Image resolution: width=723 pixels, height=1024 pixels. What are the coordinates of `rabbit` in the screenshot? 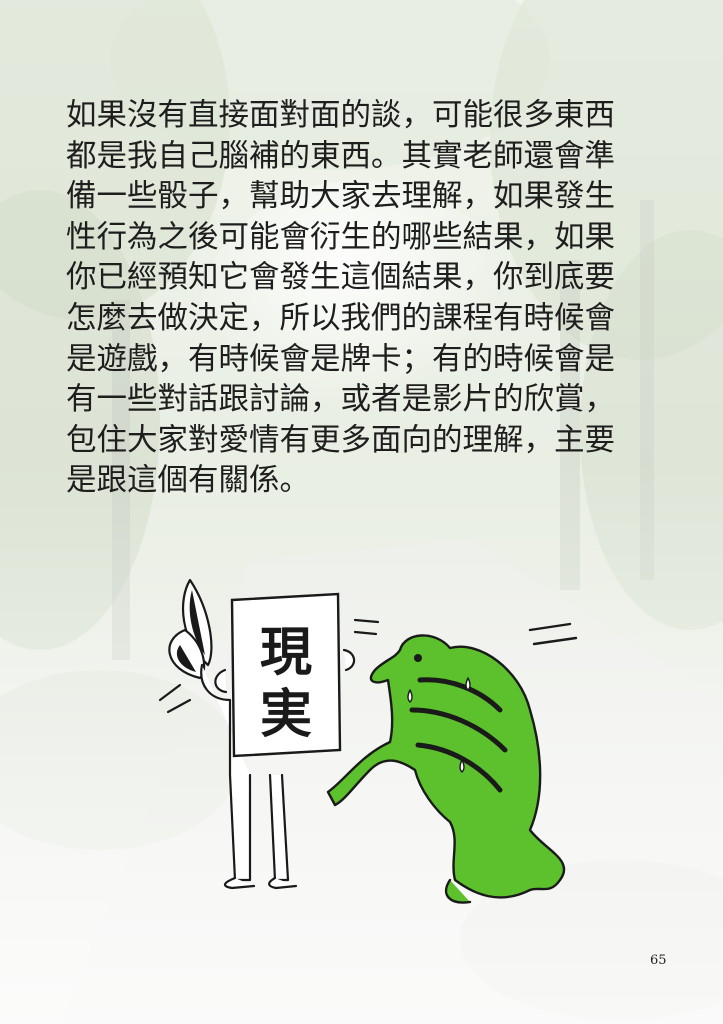 It's located at (269, 734).